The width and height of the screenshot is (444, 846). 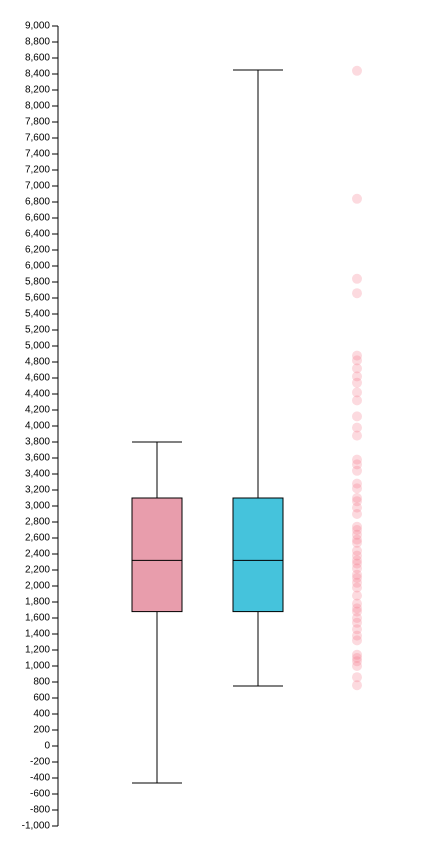 I want to click on y-tick-label: 4,000, so click(x=37, y=426).